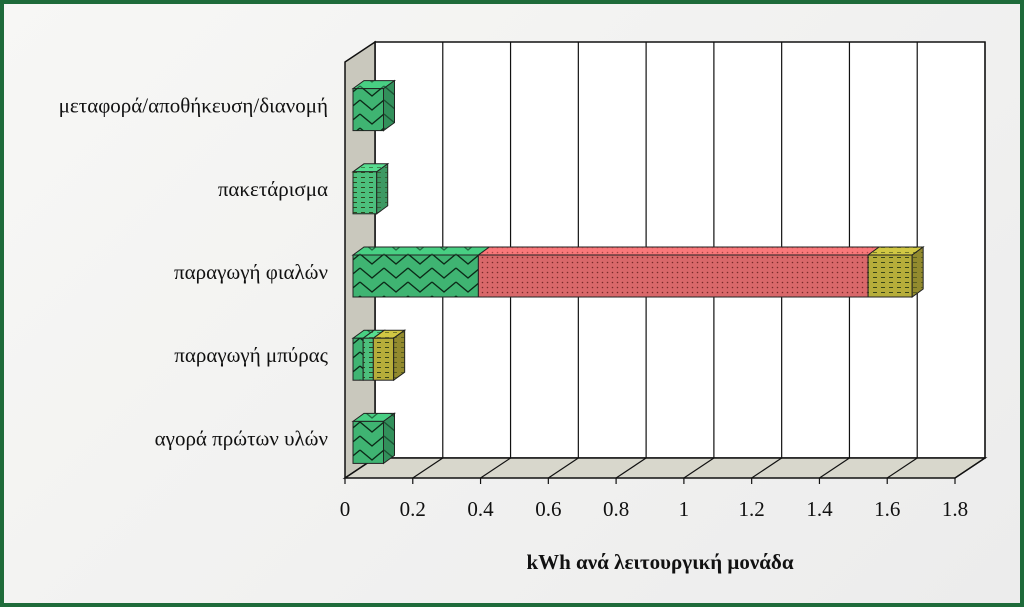 The height and width of the screenshot is (607, 1024). What do you see at coordinates (345, 509) in the screenshot?
I see `x-tick-label: 0` at bounding box center [345, 509].